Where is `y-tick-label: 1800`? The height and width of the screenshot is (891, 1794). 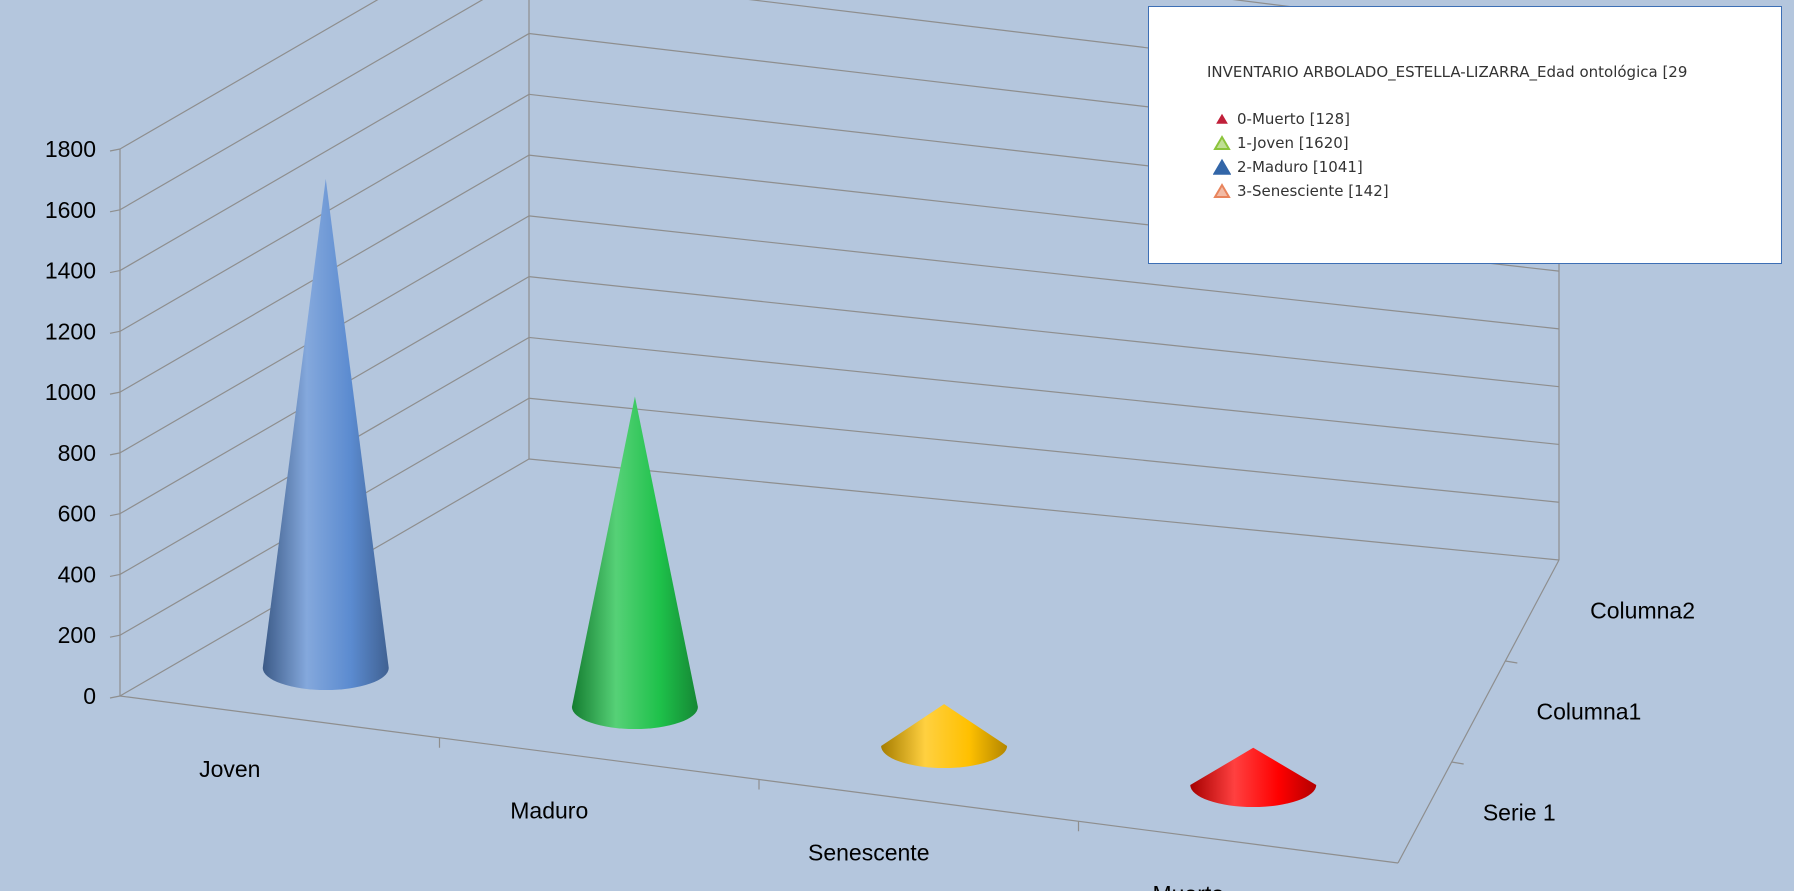
y-tick-label: 1800 is located at coordinates (70, 149).